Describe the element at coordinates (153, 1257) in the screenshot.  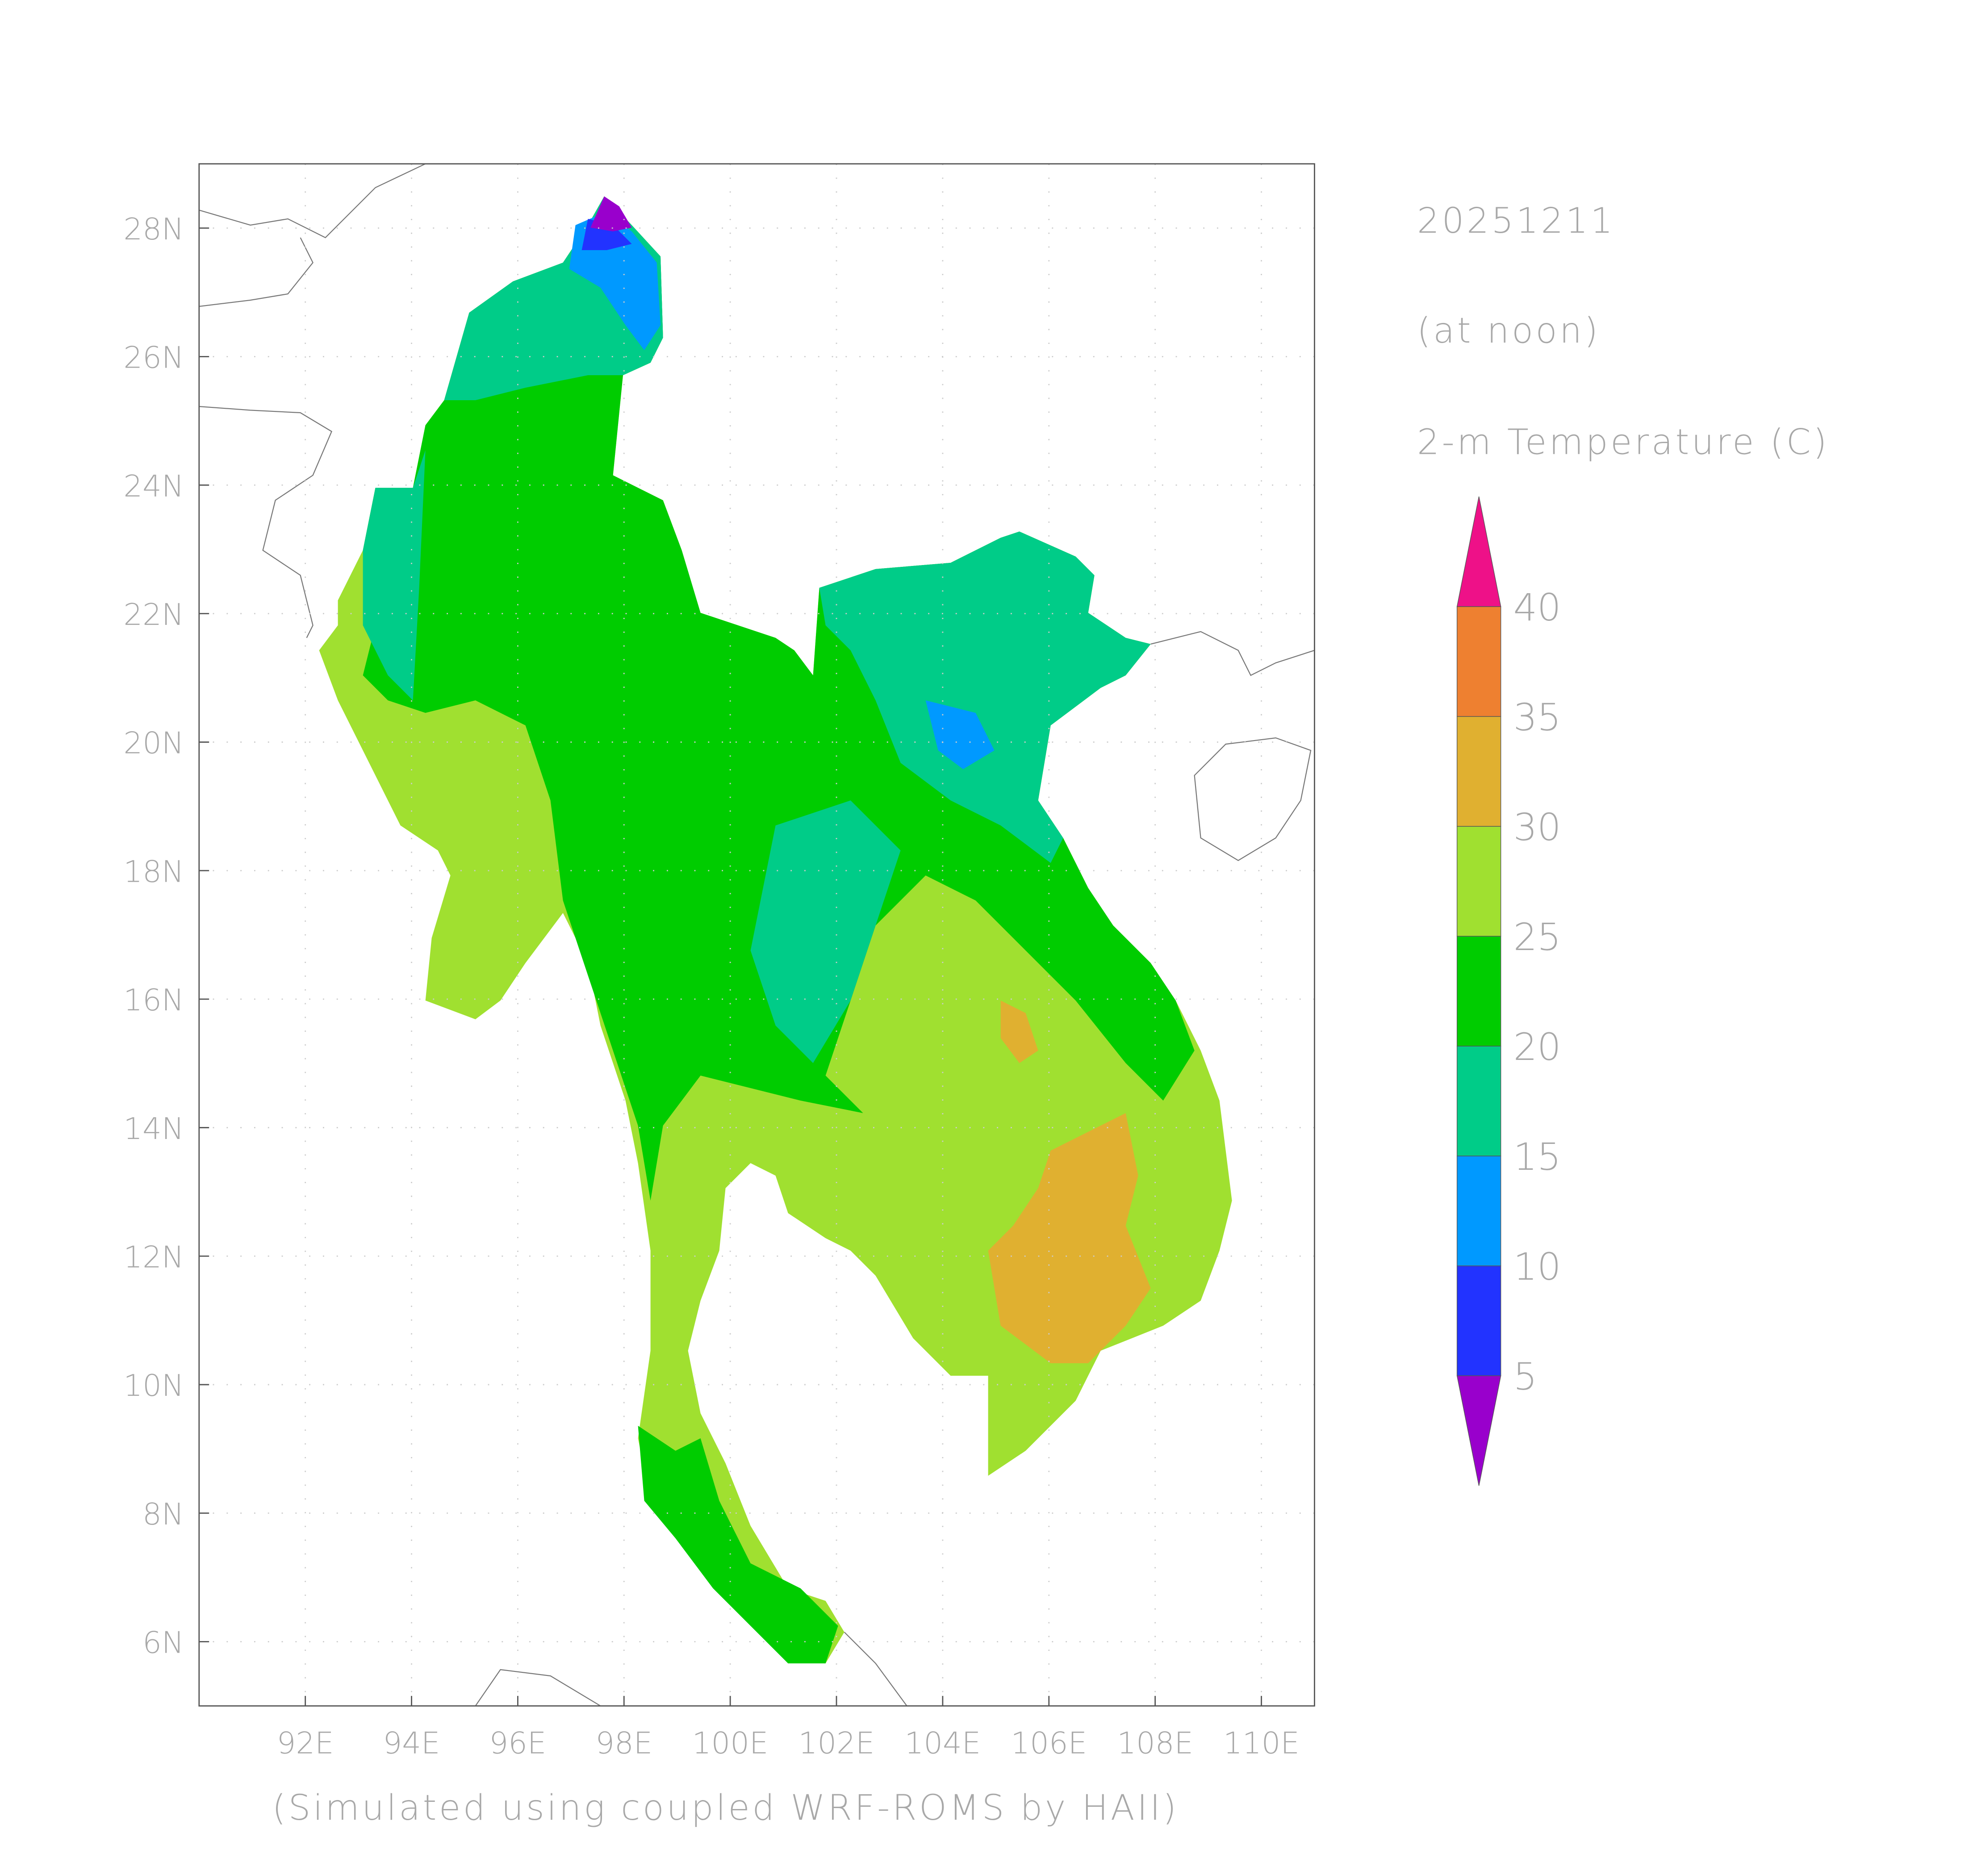
I see `y-tick-label: 12N` at that location.